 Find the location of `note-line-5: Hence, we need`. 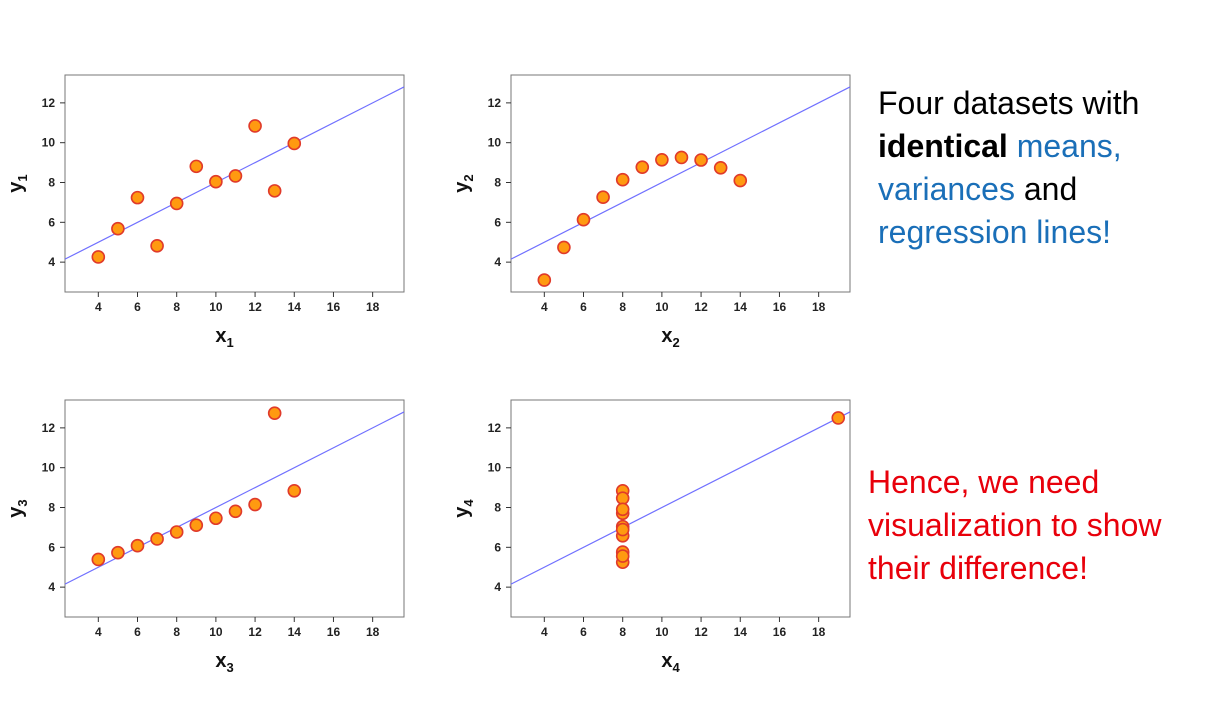

note-line-5: Hence, we need is located at coordinates (984, 482).